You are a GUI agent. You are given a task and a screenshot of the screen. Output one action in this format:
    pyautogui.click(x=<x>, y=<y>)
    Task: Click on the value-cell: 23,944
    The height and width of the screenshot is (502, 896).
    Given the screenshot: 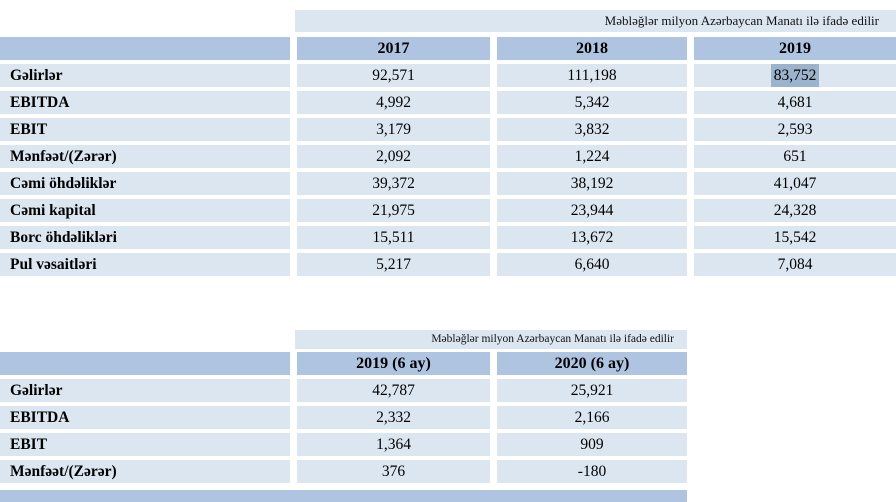 What is the action you would take?
    pyautogui.click(x=592, y=210)
    